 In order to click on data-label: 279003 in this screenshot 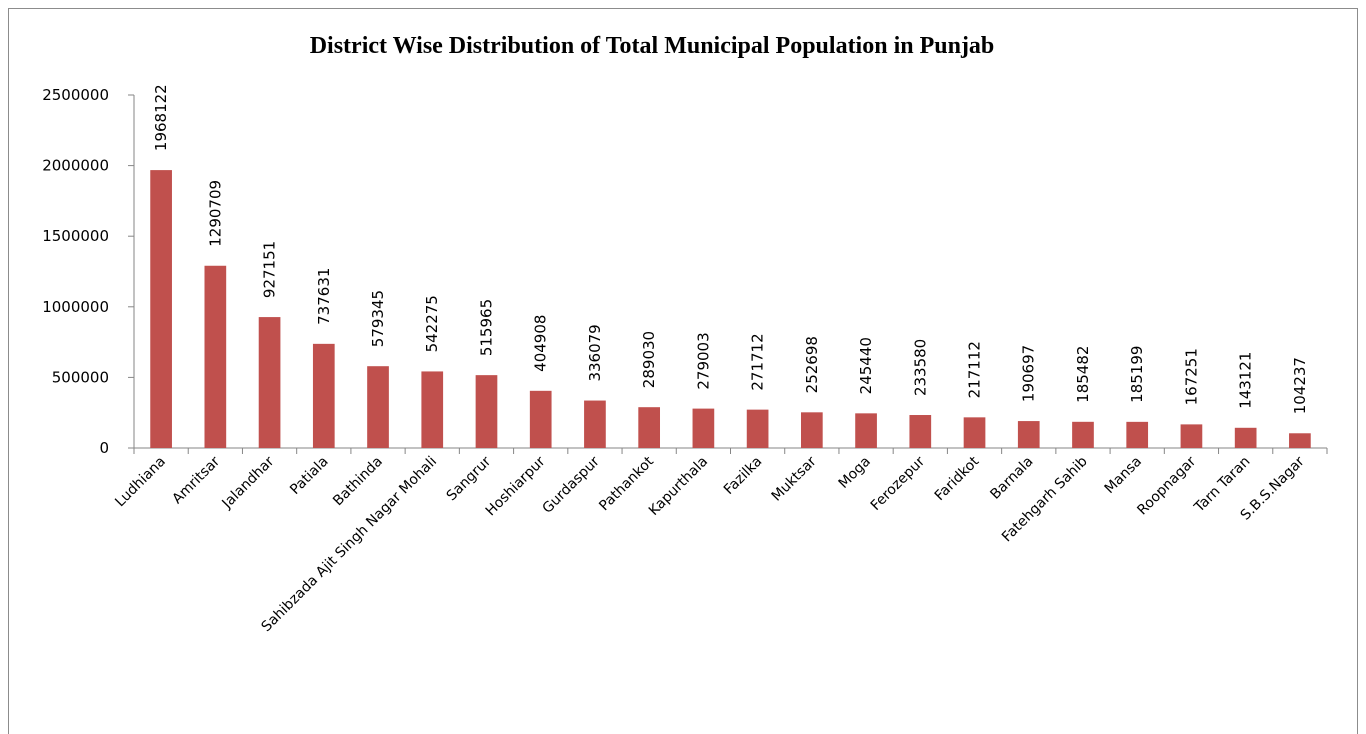, I will do `click(703, 360)`.